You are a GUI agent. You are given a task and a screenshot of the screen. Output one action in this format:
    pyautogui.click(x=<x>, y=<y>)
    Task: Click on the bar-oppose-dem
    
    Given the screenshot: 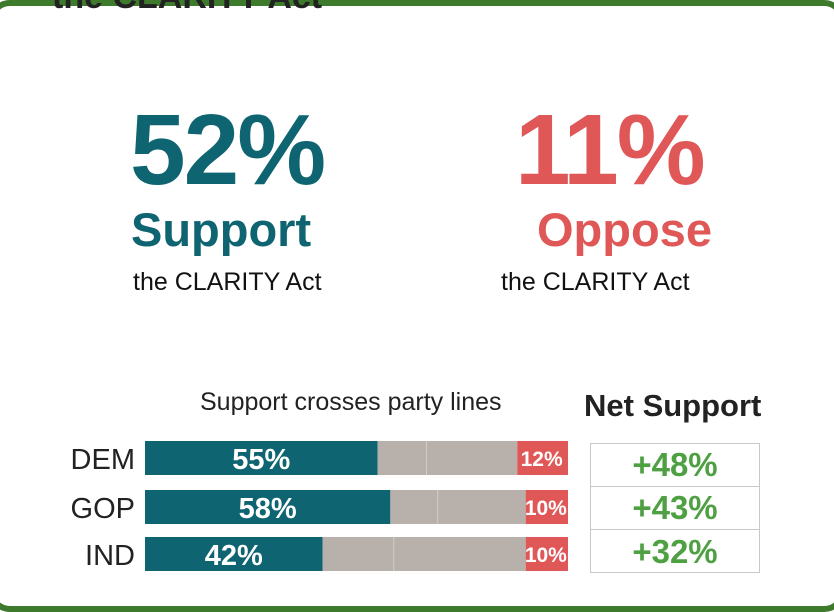 What is the action you would take?
    pyautogui.click(x=542, y=458)
    